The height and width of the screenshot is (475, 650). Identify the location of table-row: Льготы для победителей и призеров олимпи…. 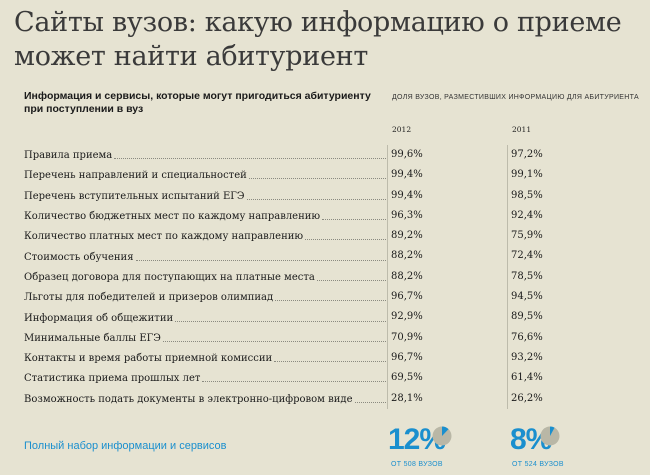
(324, 297).